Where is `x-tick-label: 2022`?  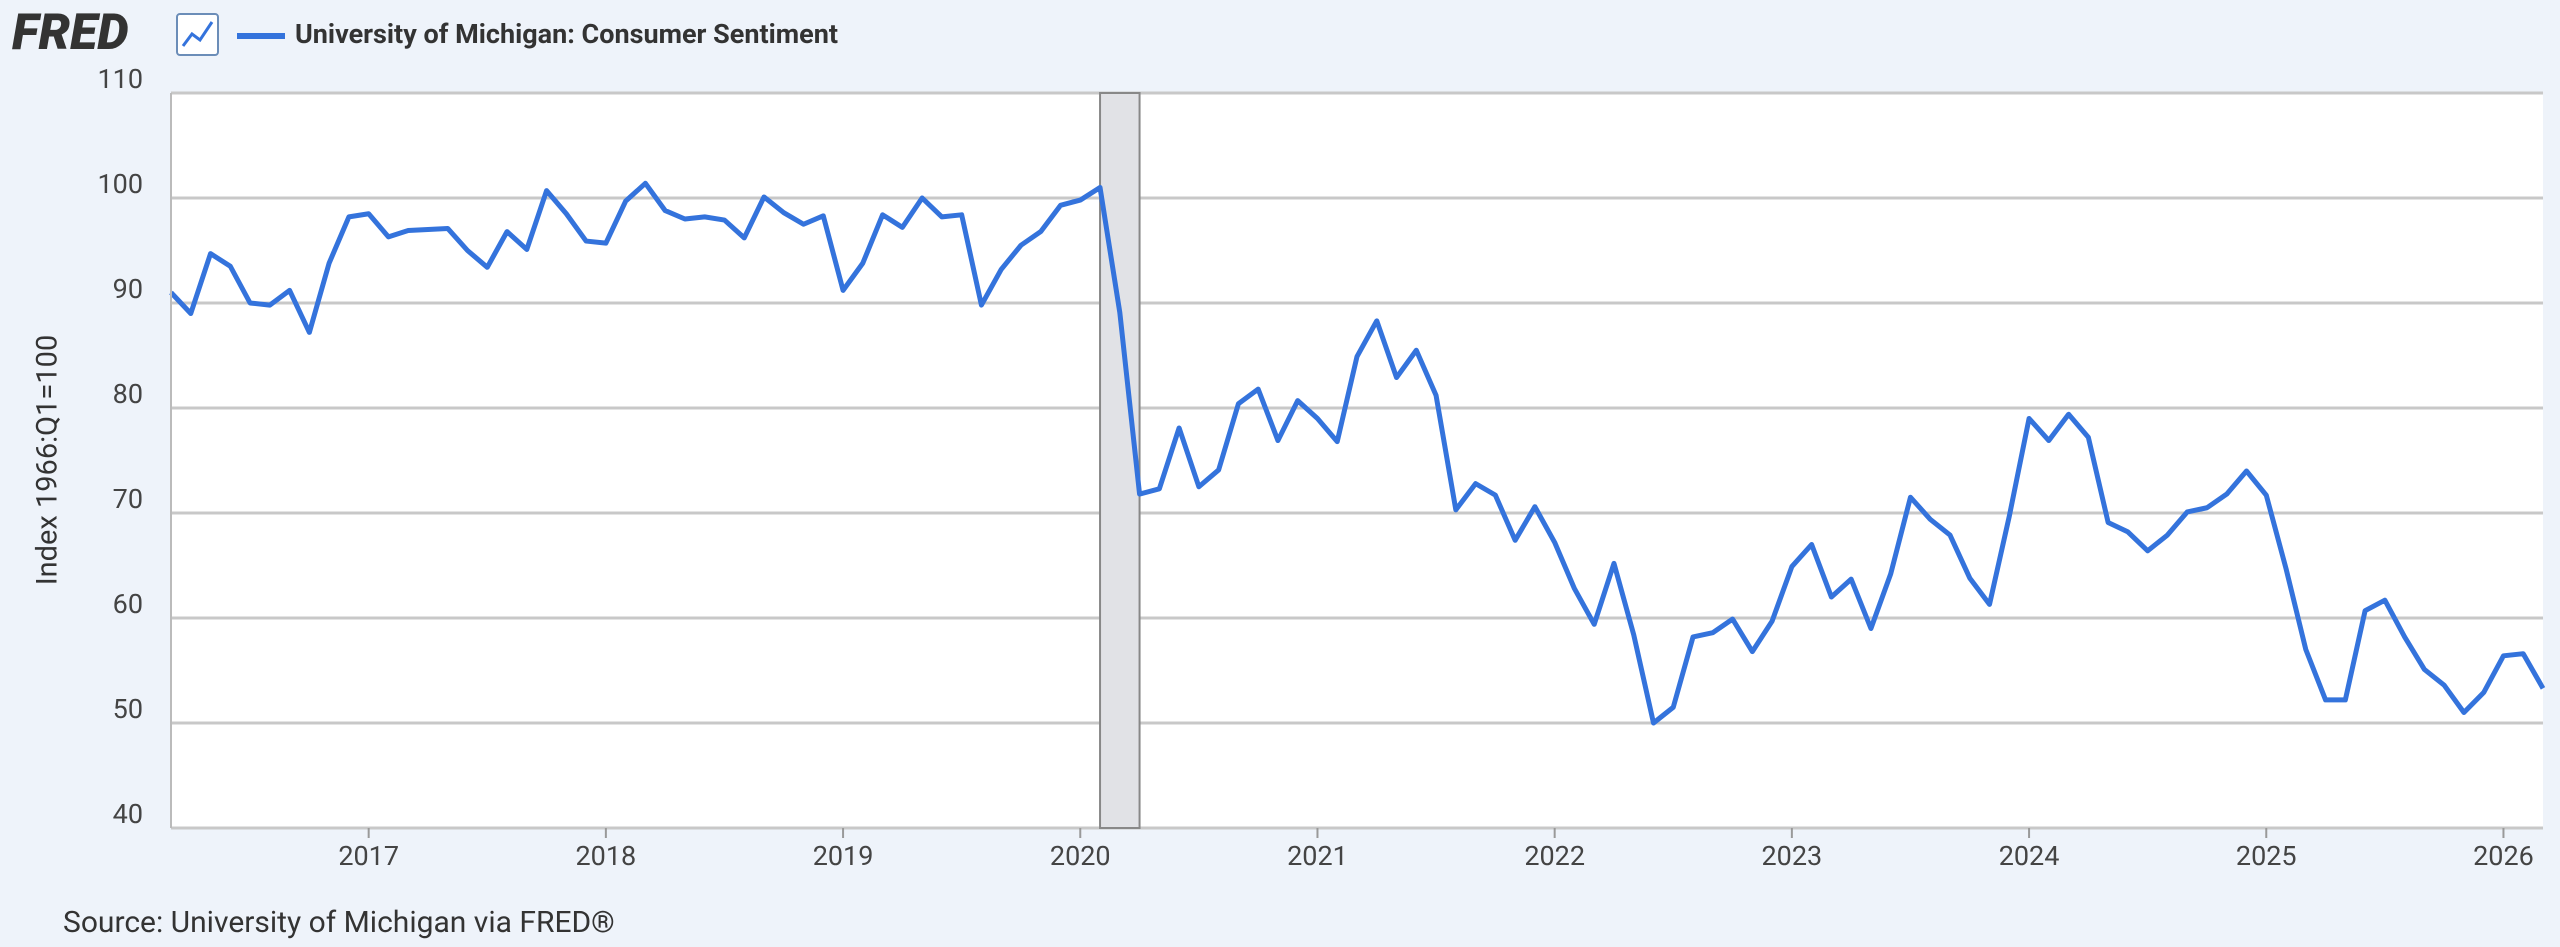 x-tick-label: 2022 is located at coordinates (1554, 856).